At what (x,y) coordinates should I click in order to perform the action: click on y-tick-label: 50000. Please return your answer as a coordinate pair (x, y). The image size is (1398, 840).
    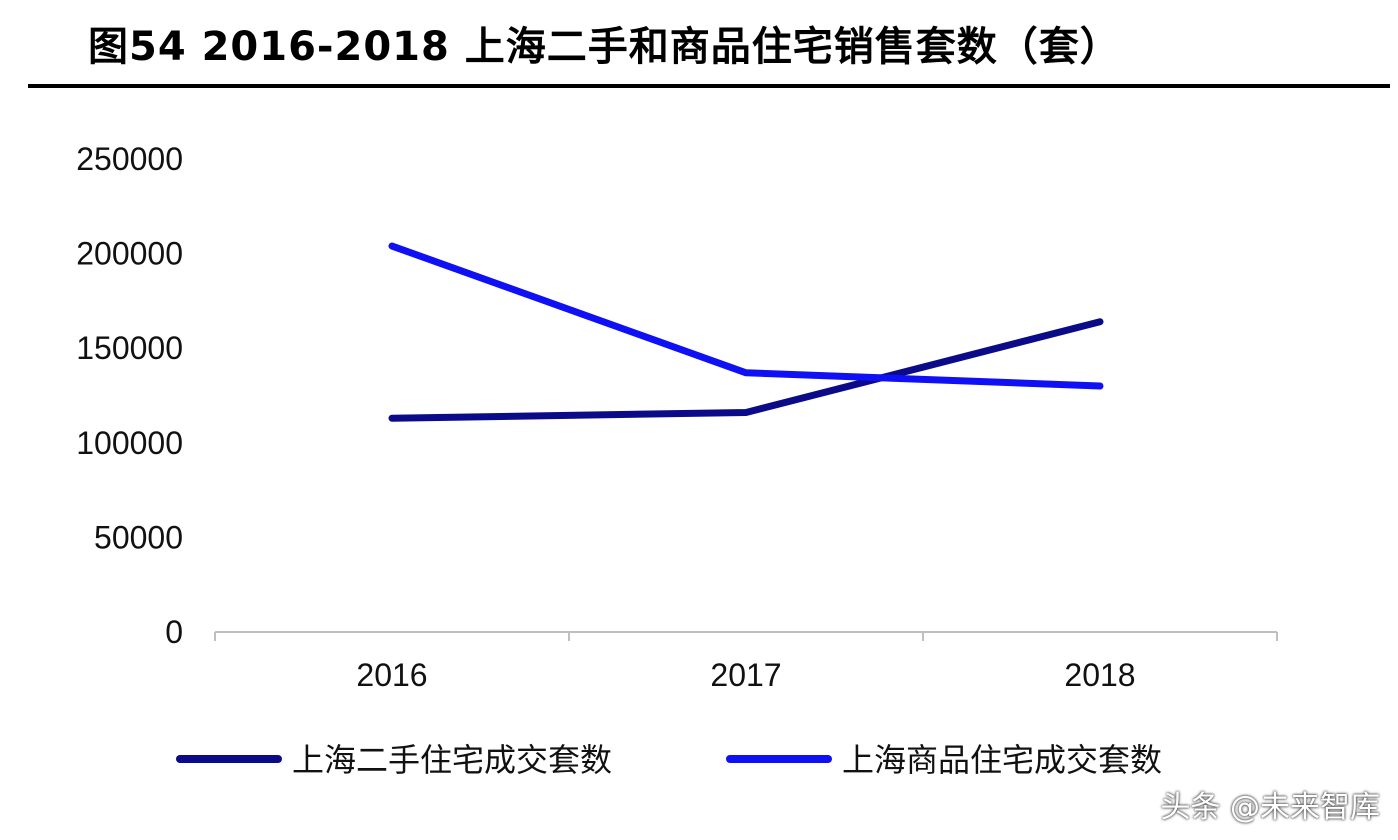
    Looking at the image, I should click on (138, 537).